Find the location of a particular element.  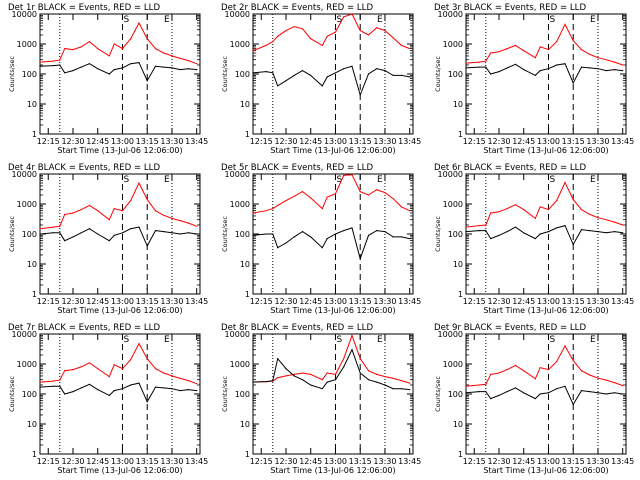

x-tick-label: 13:15 is located at coordinates (360, 461).